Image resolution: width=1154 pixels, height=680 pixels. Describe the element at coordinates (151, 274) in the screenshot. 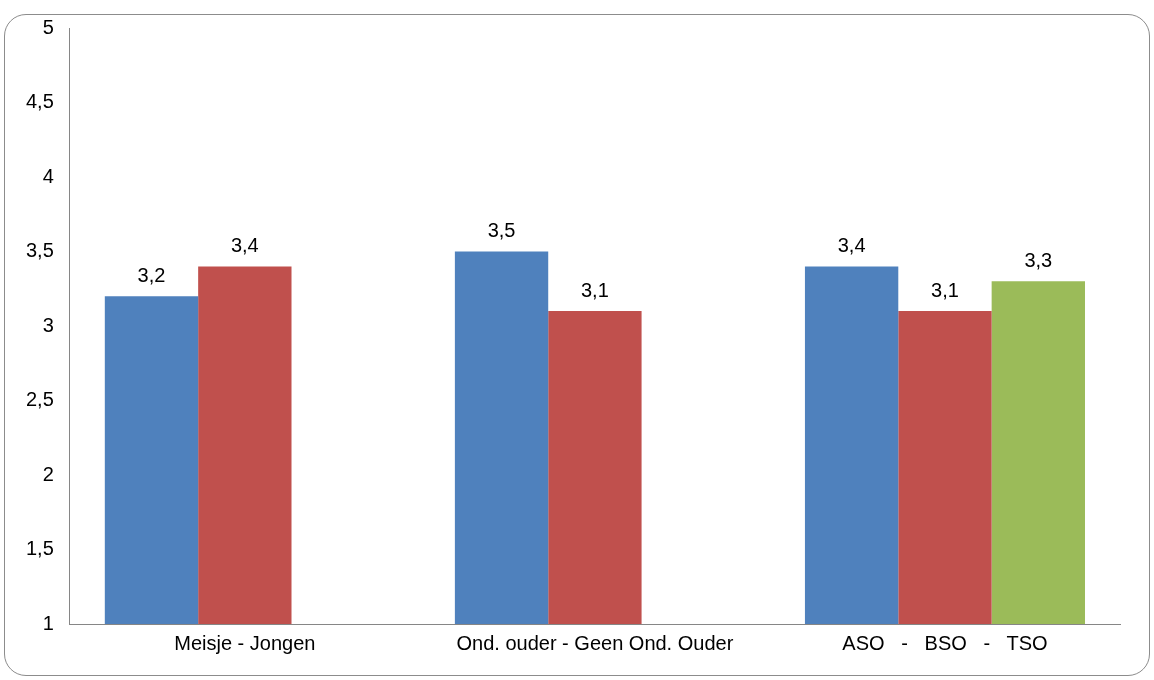

I see `data-label: 3,2` at that location.